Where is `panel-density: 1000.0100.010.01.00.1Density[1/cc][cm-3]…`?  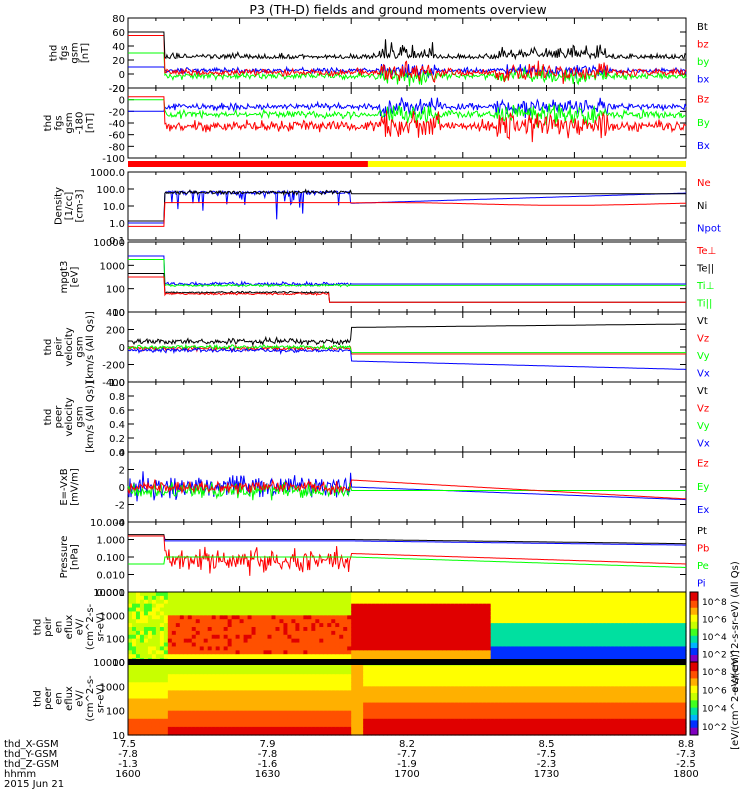
panel-density: 1000.0100.010.01.00.1Density[1/cc][cm-3]… is located at coordinates (387, 207).